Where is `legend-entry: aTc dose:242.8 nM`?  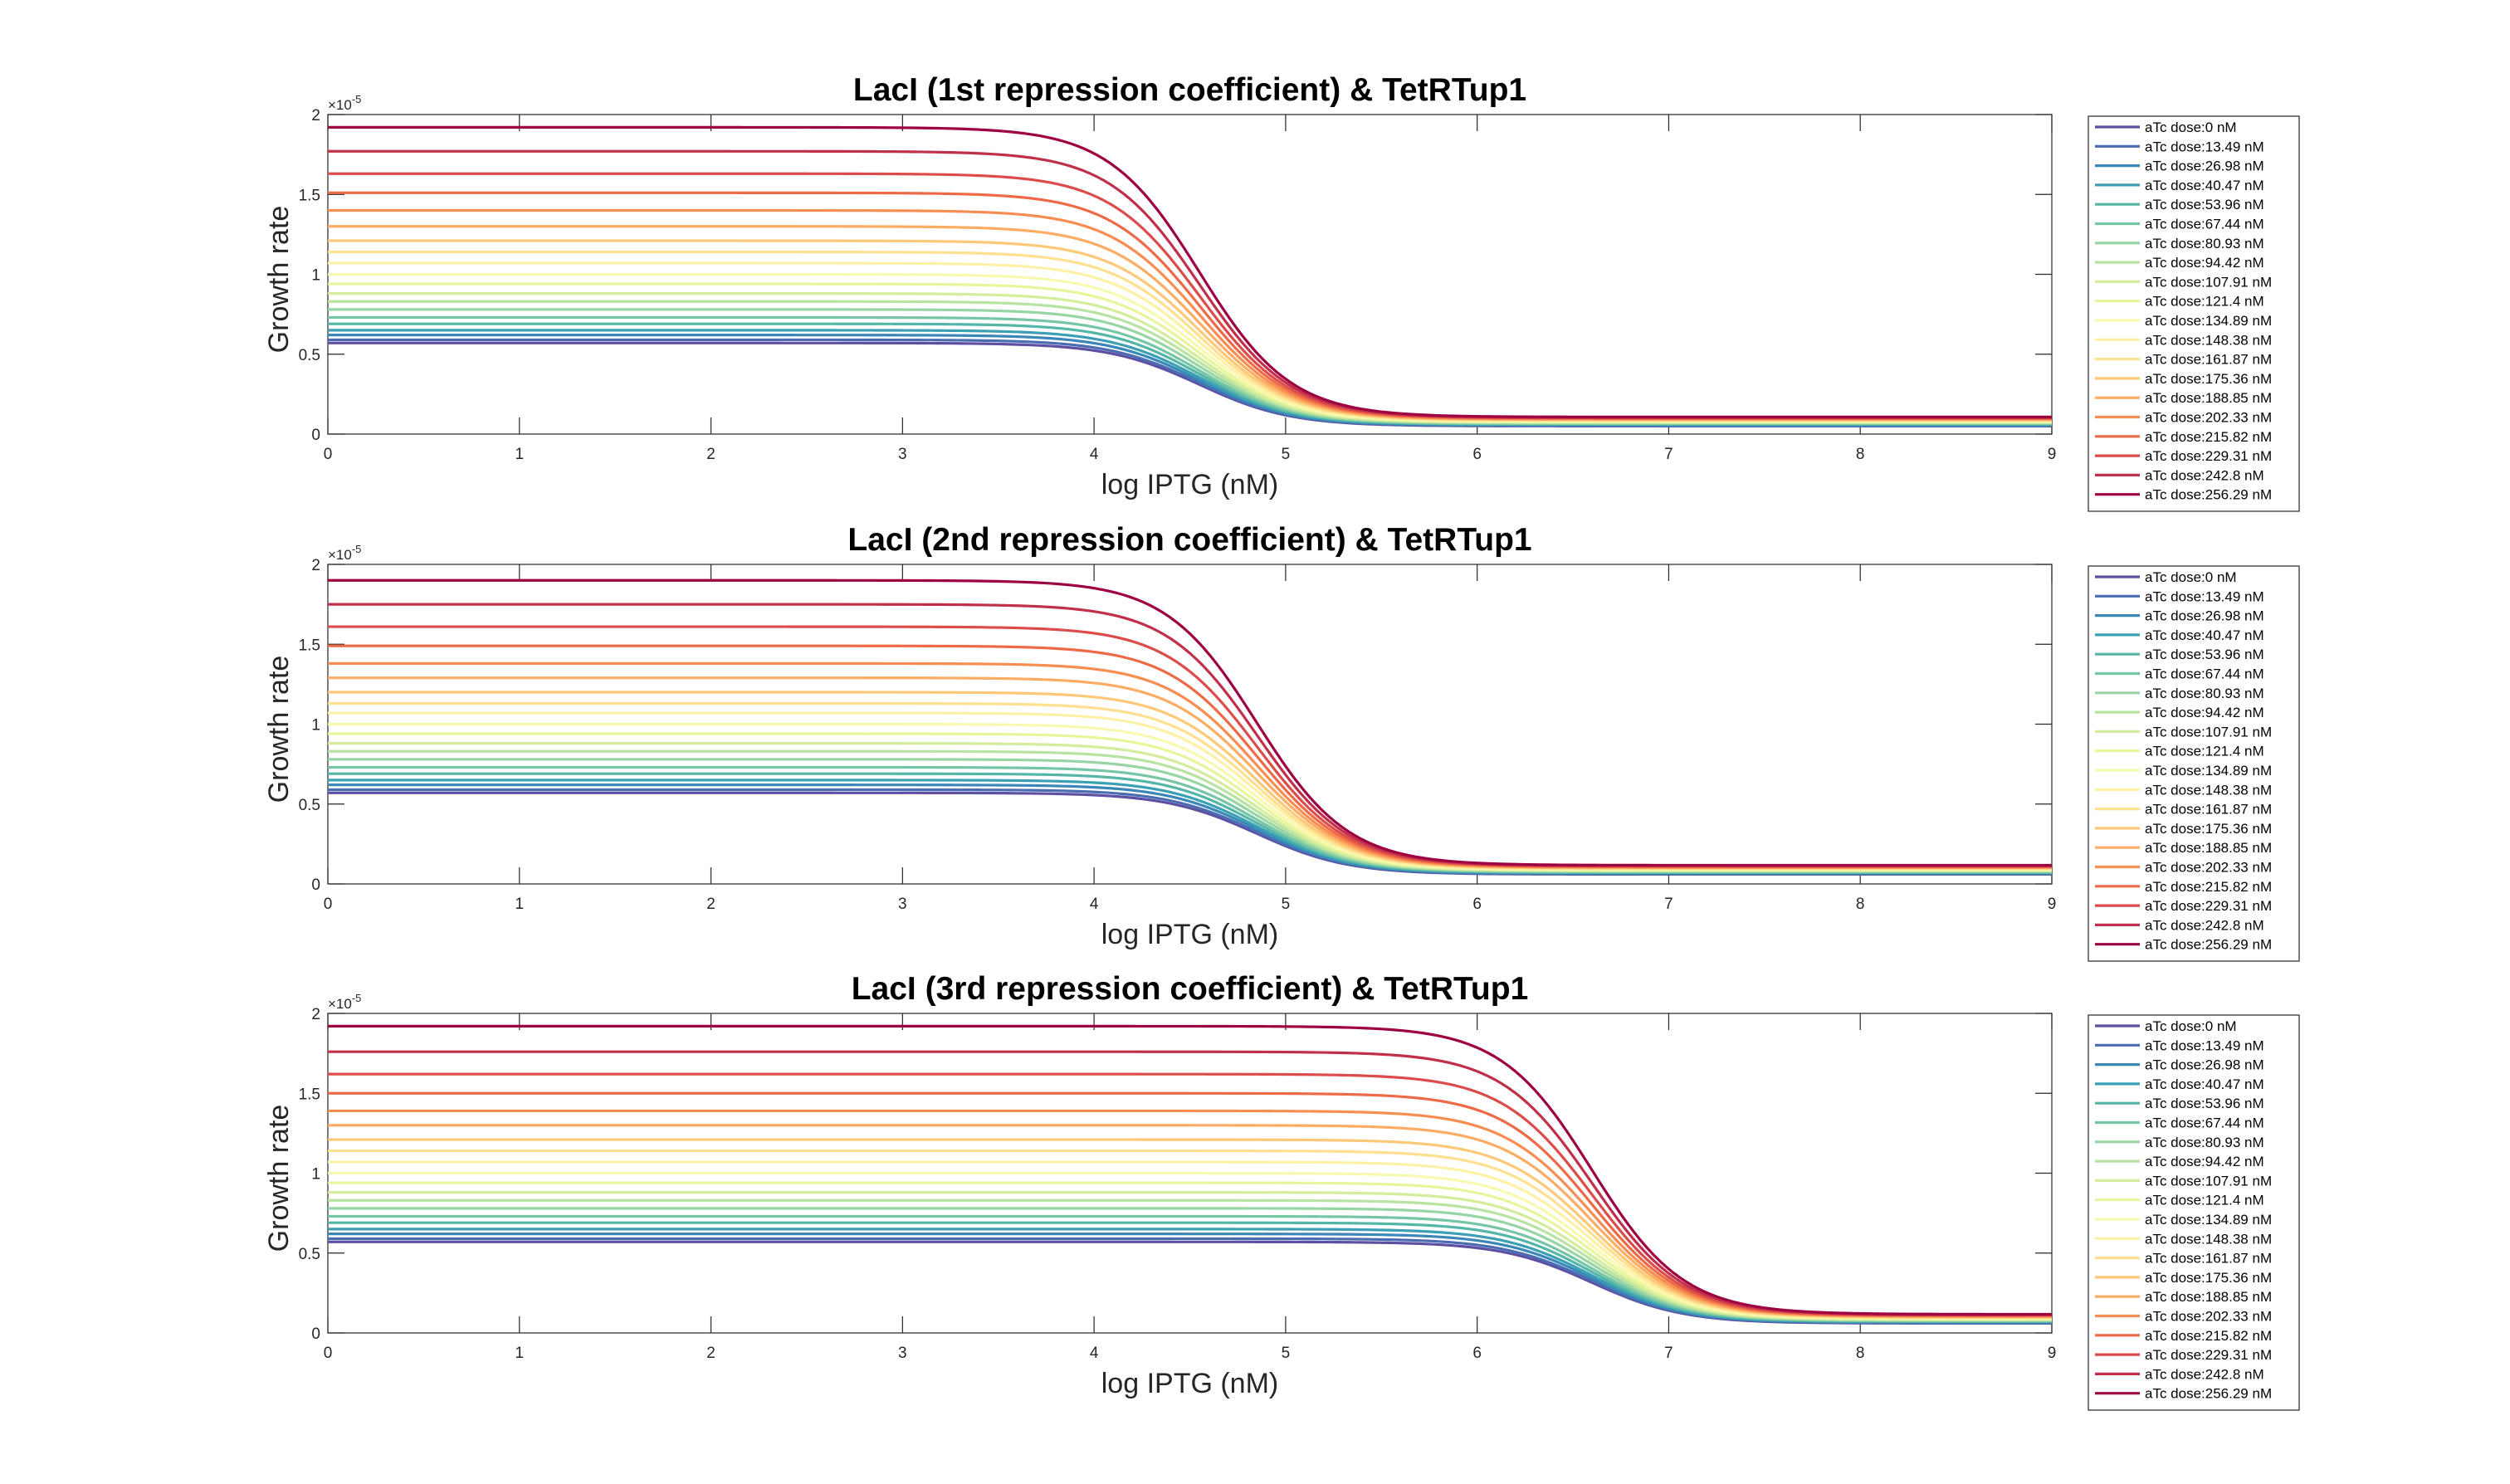 legend-entry: aTc dose:242.8 nM is located at coordinates (2205, 925).